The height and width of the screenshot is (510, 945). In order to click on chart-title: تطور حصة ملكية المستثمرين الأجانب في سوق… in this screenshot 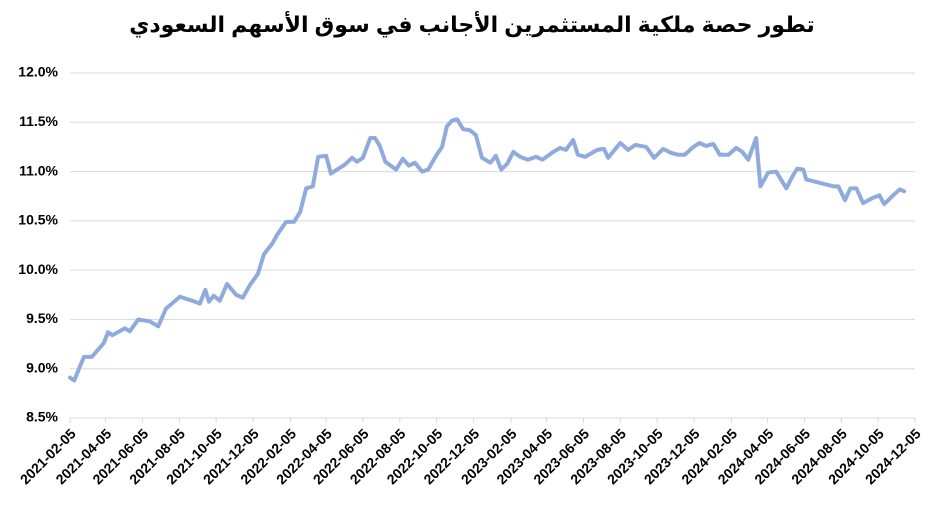, I will do `click(472, 24)`.